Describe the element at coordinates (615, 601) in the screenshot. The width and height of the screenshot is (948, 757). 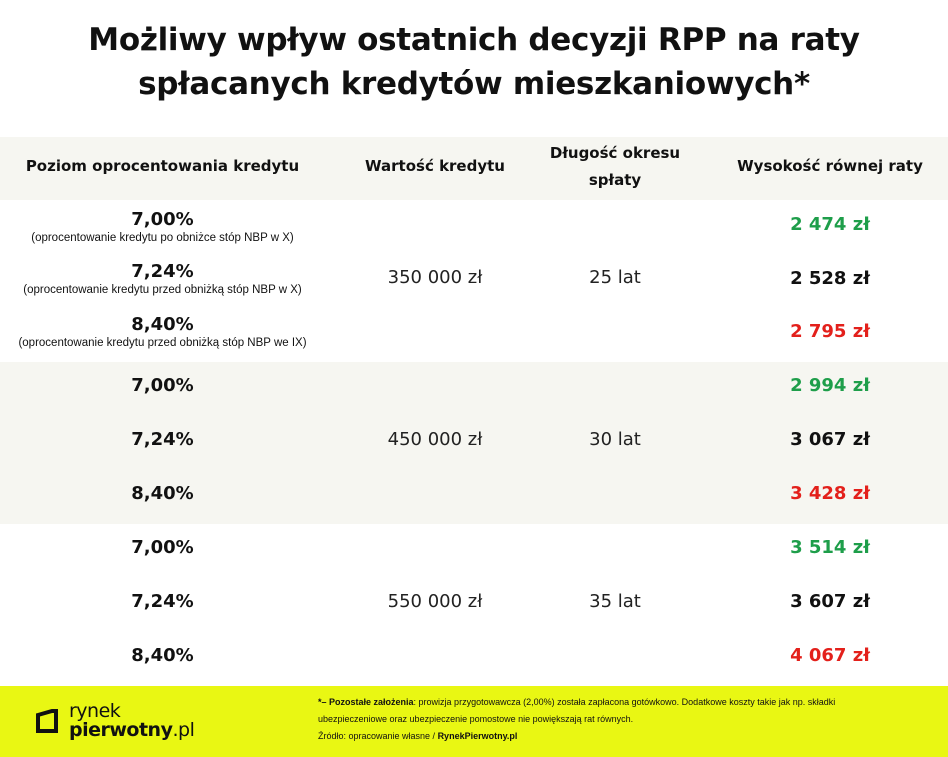
I see `loan-term: 35 lat` at that location.